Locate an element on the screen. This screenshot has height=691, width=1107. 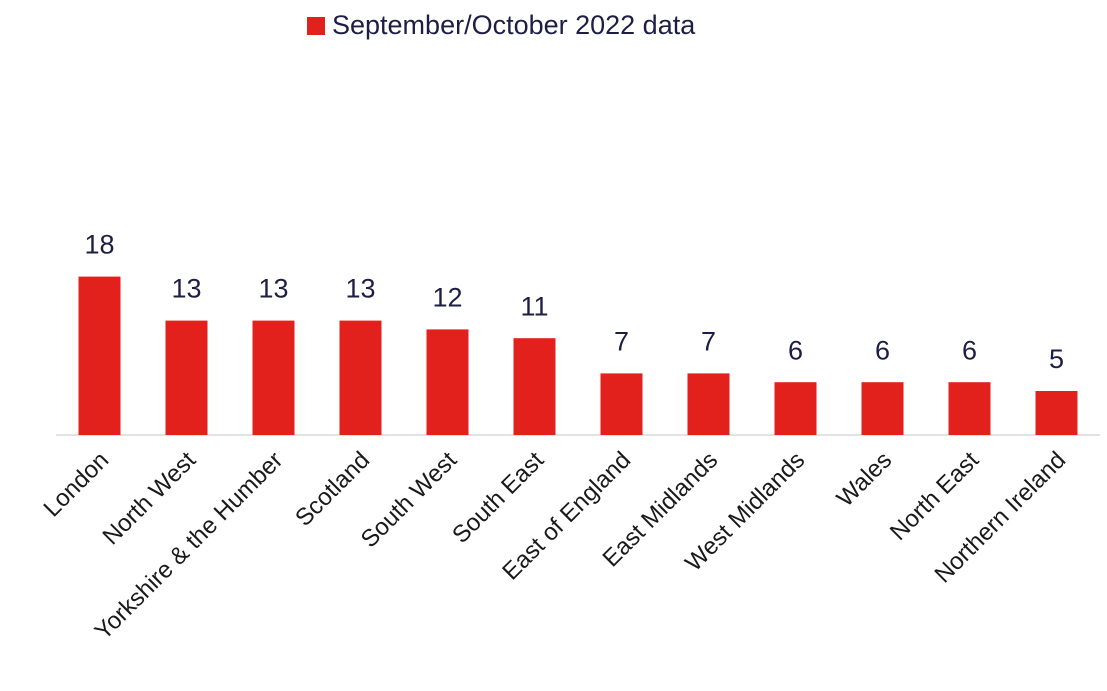
x-tick-label: London is located at coordinates (77, 485).